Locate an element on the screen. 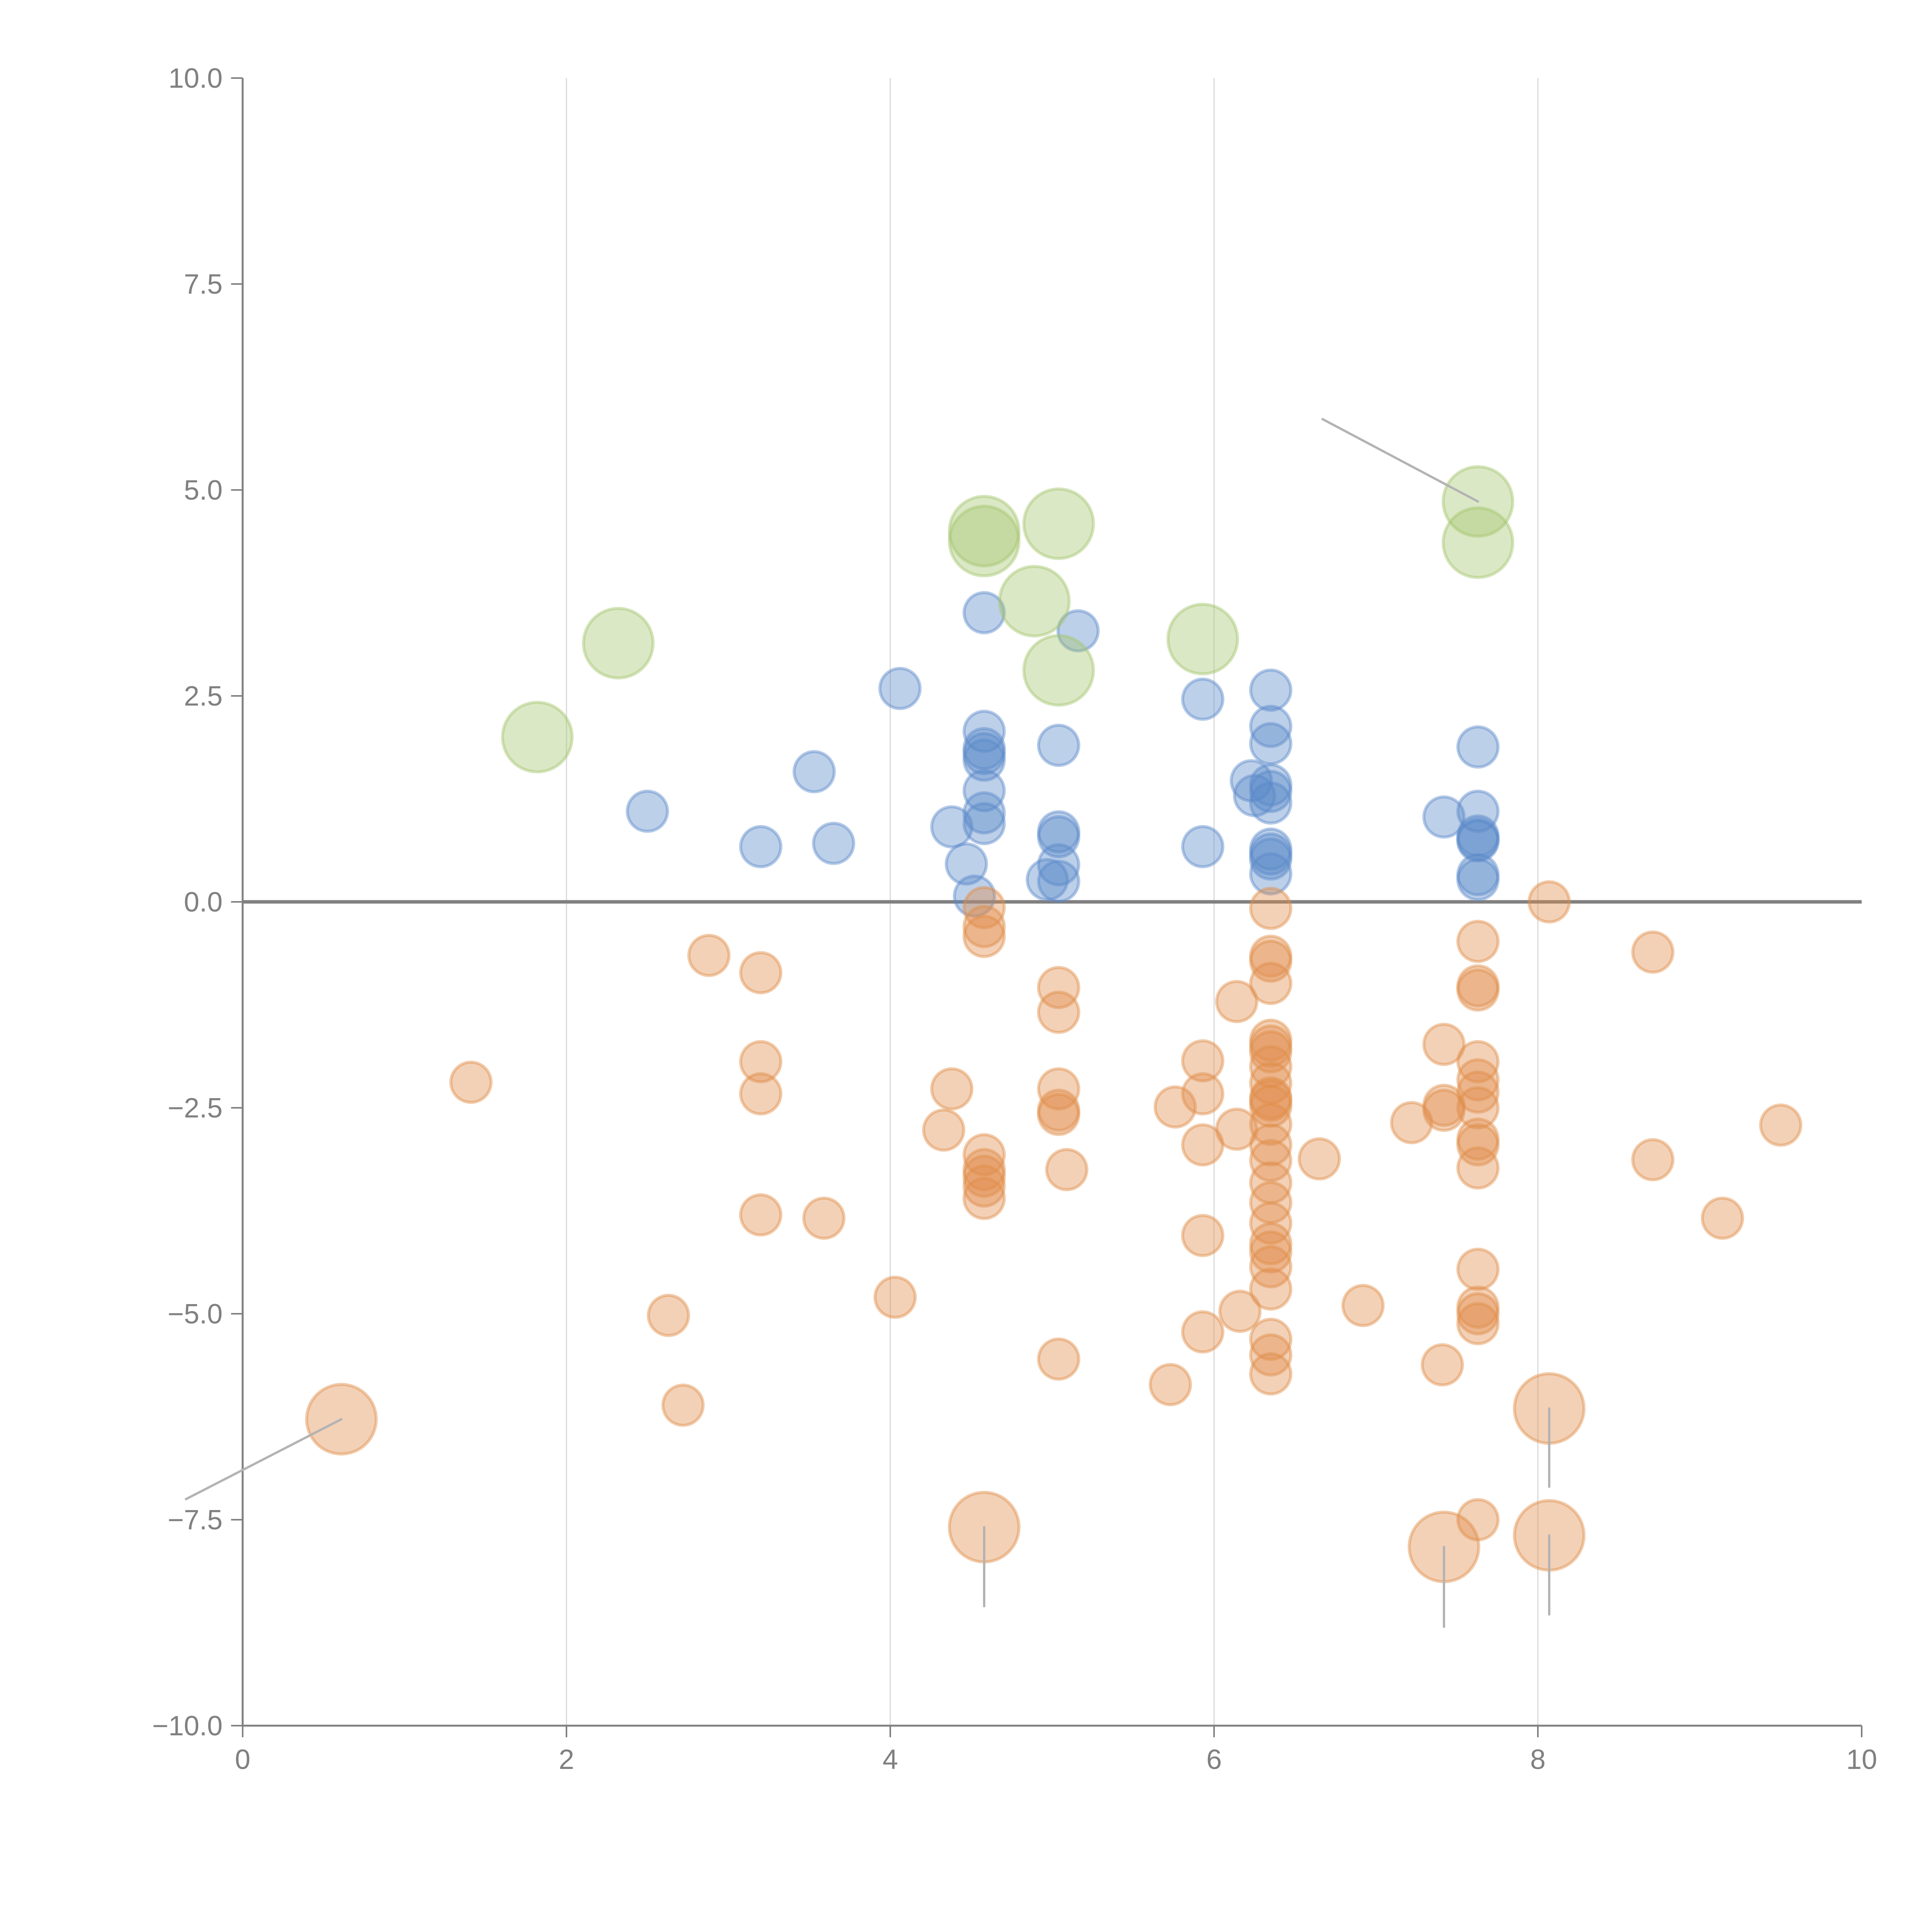 Image resolution: width=1932 pixels, height=1932 pixels. x-tick-label: 0 is located at coordinates (243, 1759).